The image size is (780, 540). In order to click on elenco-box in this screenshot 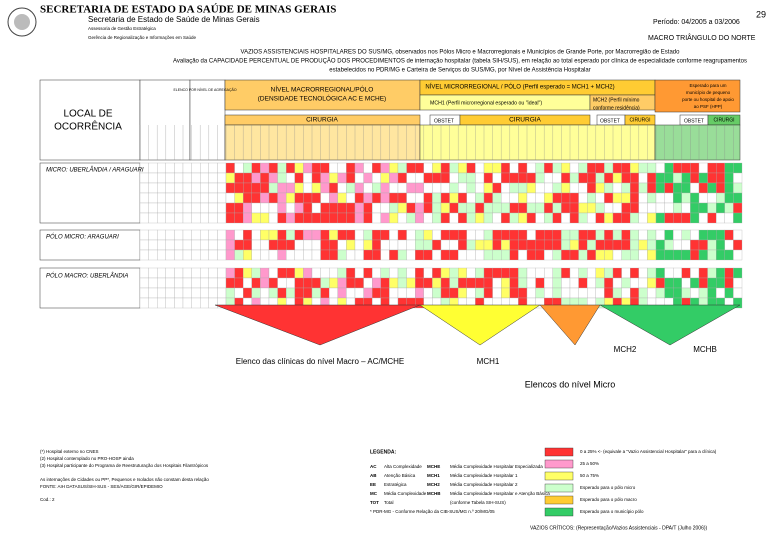, I will do `click(207, 120)`.